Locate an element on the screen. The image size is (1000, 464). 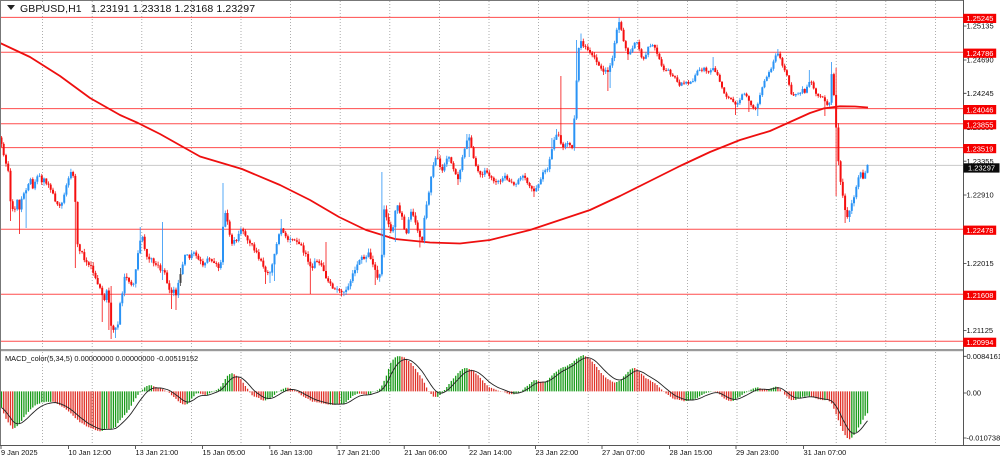
svg-text: 1.20994 is located at coordinates (979, 342).